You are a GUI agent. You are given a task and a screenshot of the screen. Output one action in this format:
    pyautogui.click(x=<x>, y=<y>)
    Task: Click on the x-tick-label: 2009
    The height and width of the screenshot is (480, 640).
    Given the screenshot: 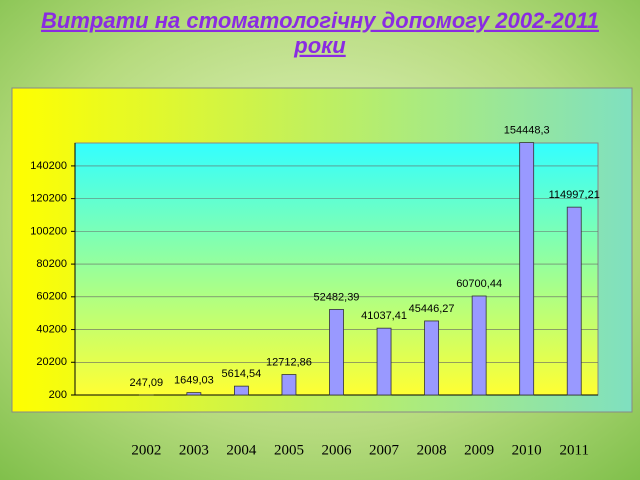 What is the action you would take?
    pyautogui.click(x=479, y=450)
    